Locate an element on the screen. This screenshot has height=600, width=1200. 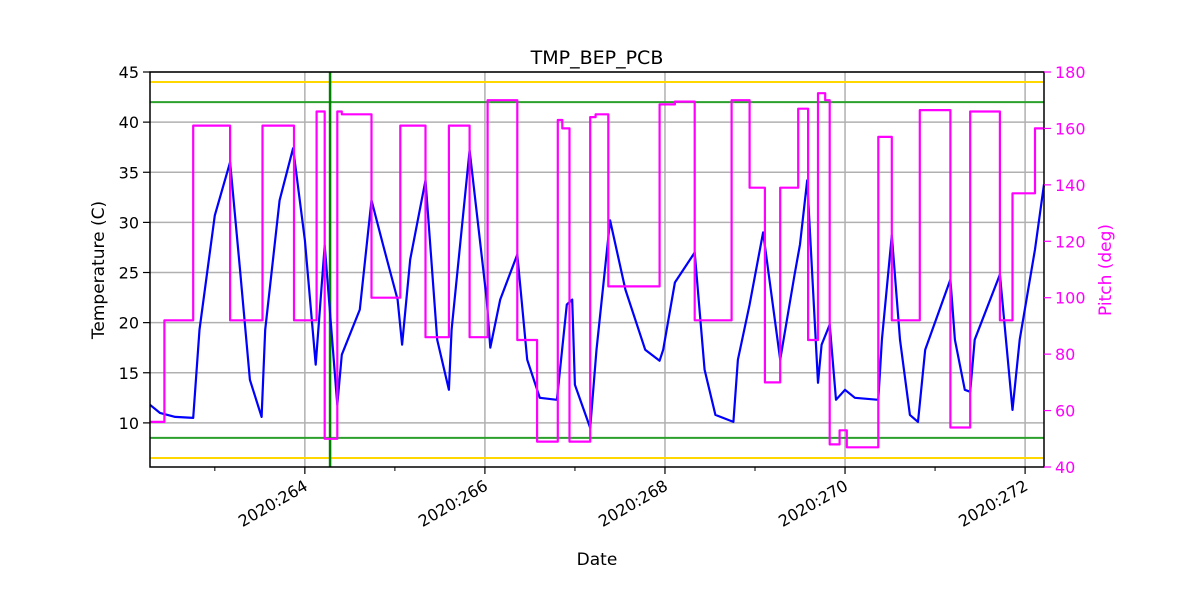
y-tick-label: 40 is located at coordinates (129, 122).